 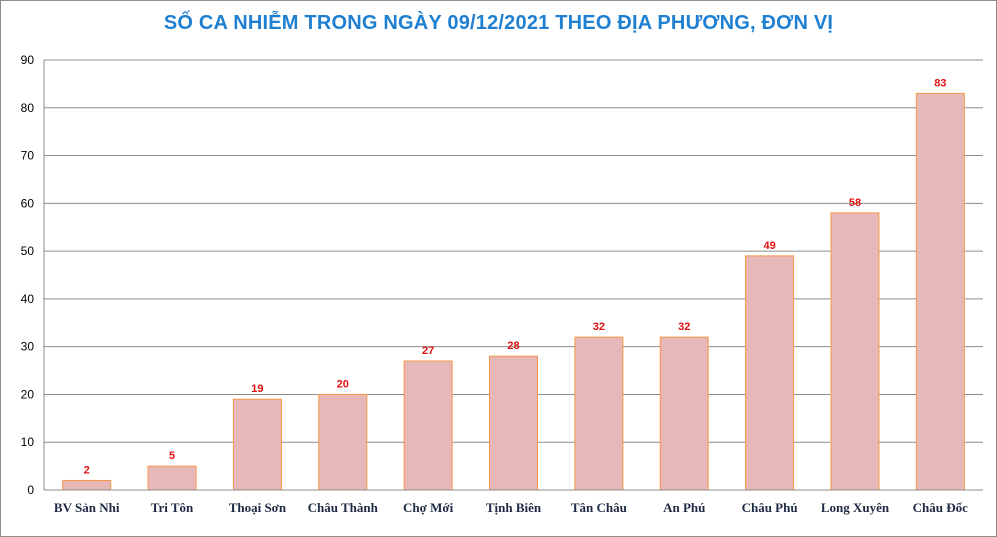 I want to click on y-tick-label: 0, so click(x=30, y=490).